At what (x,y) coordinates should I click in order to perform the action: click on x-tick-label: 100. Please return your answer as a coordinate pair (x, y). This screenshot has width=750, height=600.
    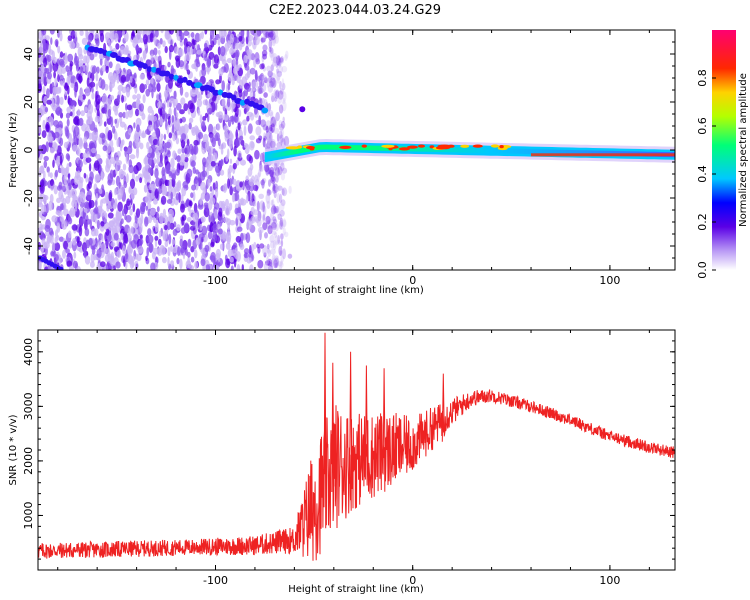
    Looking at the image, I should click on (609, 280).